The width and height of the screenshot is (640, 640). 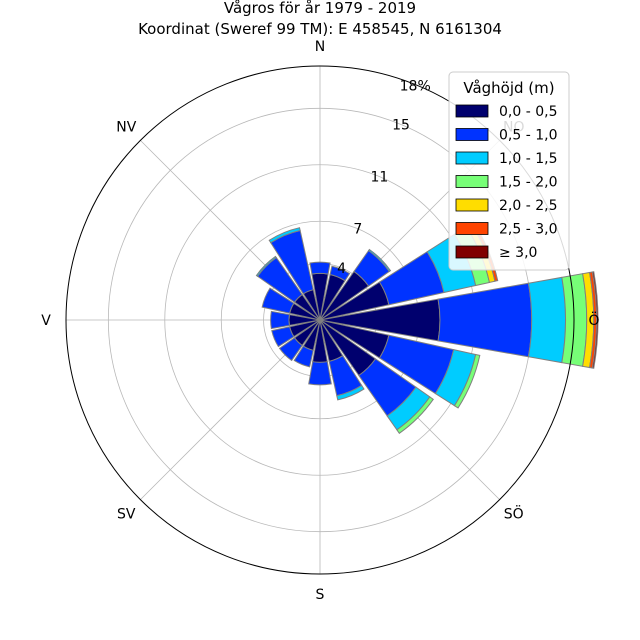 I want to click on direction-label-0: N, so click(x=320, y=47).